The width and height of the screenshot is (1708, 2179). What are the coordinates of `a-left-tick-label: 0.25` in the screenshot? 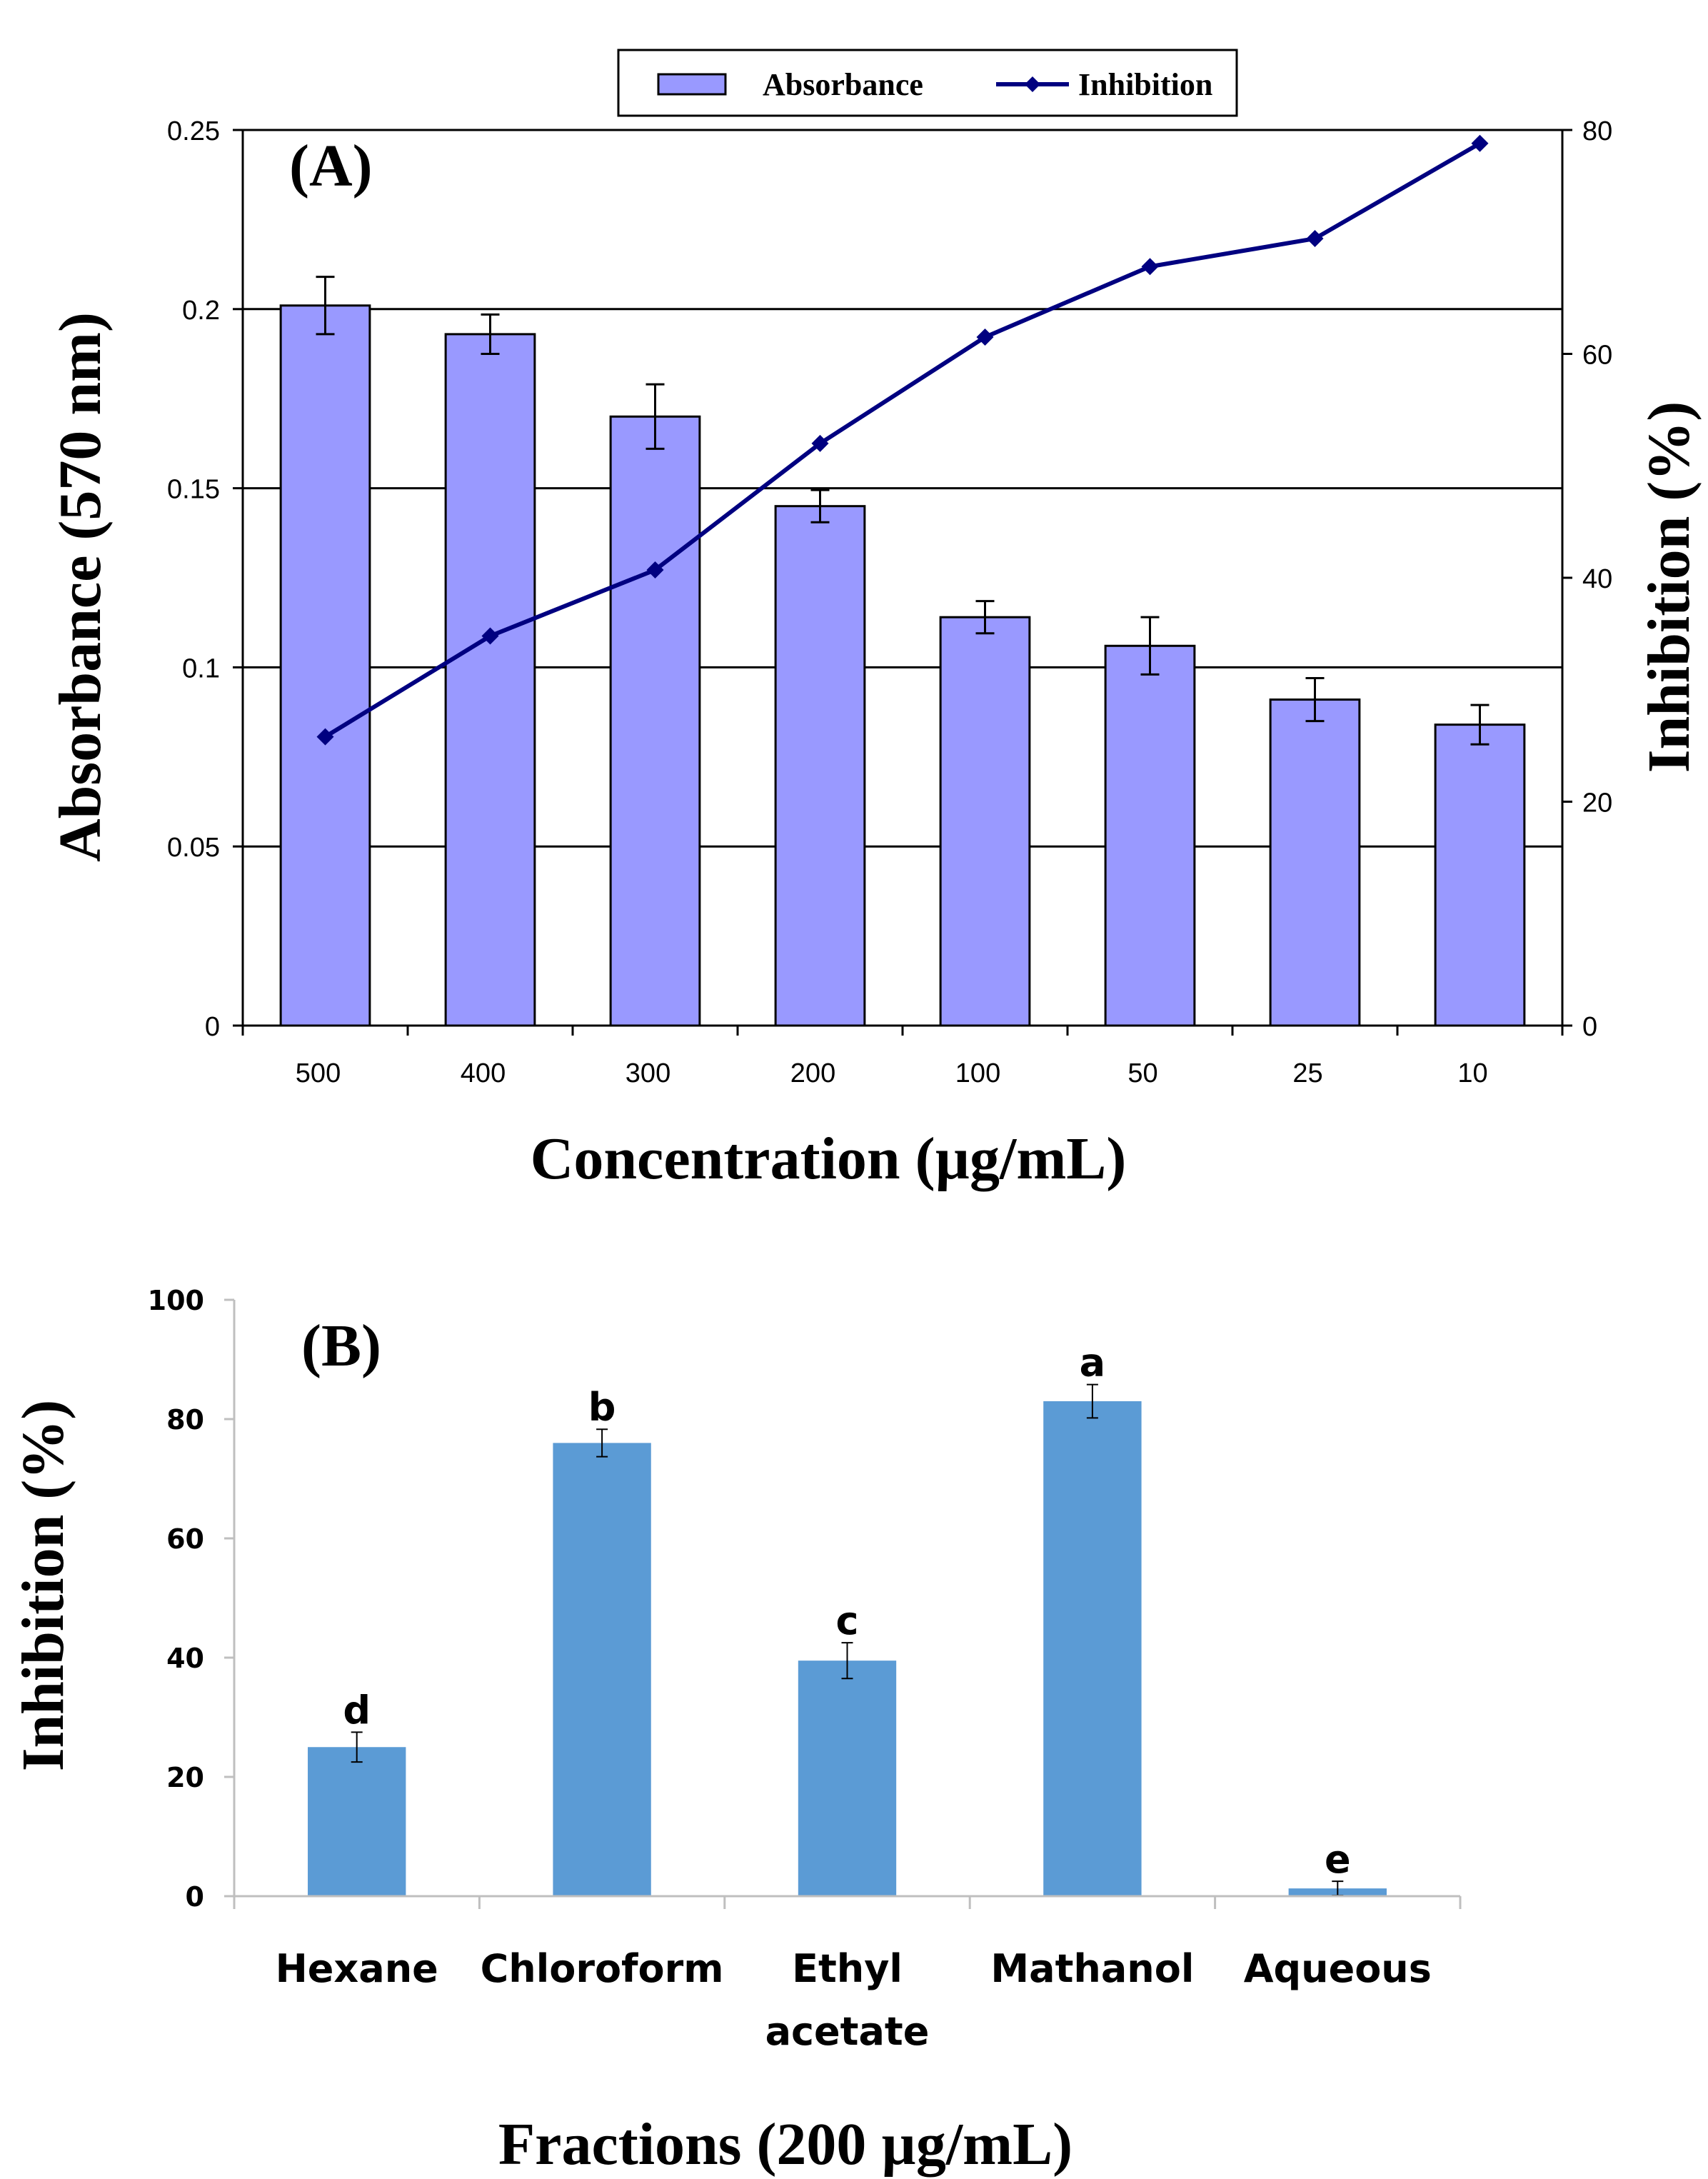 It's located at (193, 131).